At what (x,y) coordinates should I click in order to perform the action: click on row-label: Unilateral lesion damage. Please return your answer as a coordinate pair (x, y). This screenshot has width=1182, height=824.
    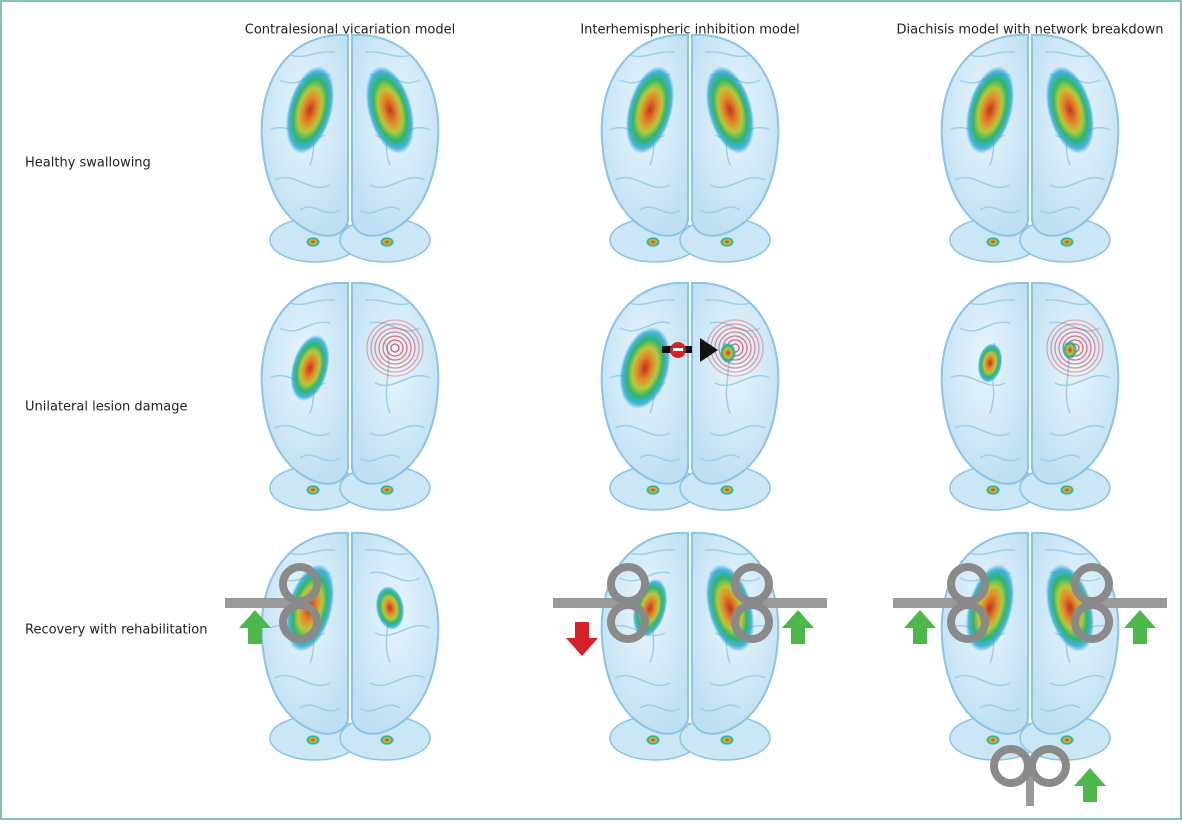
    Looking at the image, I should click on (106, 407).